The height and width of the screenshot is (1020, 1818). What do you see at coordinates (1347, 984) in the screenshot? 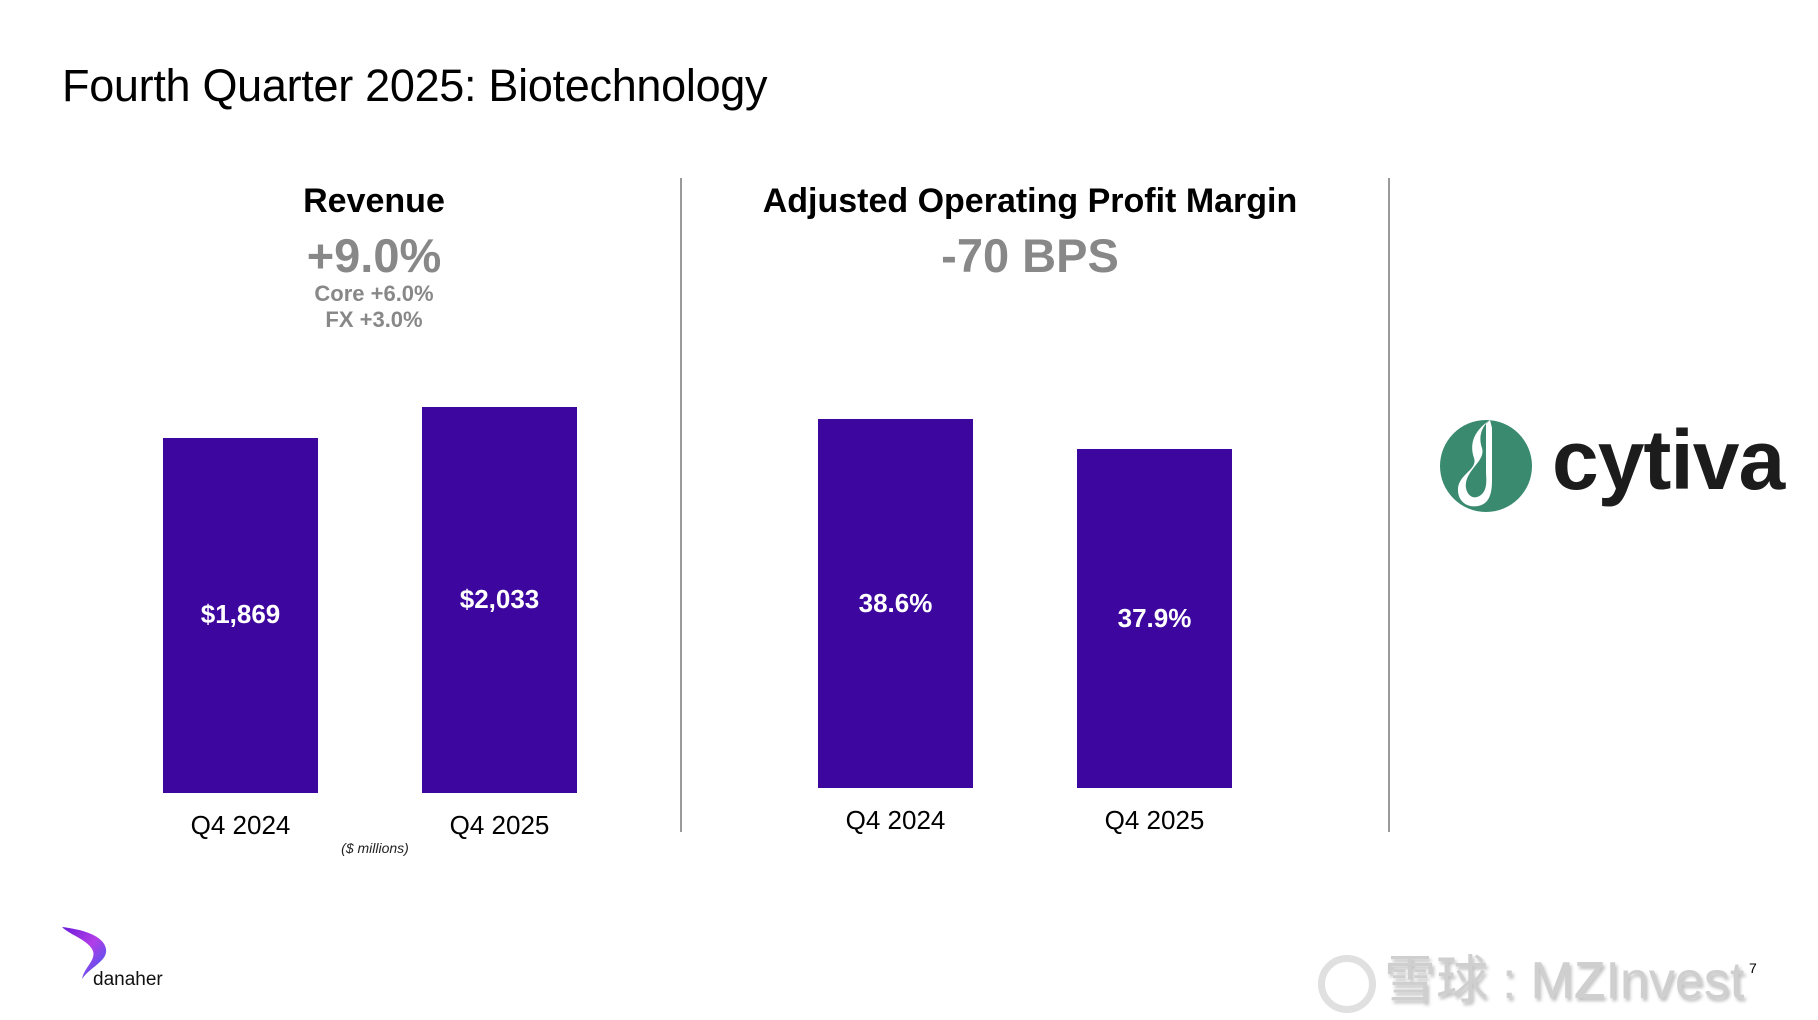
I see `xueqiu-logo-icon` at bounding box center [1347, 984].